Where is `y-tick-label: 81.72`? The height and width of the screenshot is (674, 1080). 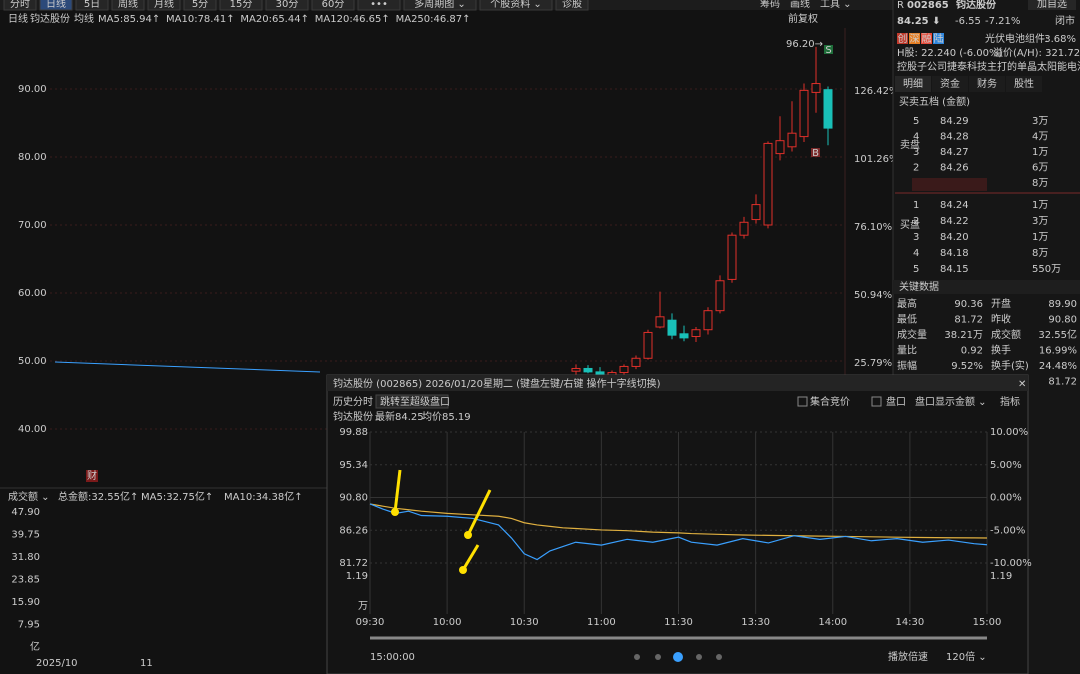 y-tick-label: 81.72 is located at coordinates (353, 563).